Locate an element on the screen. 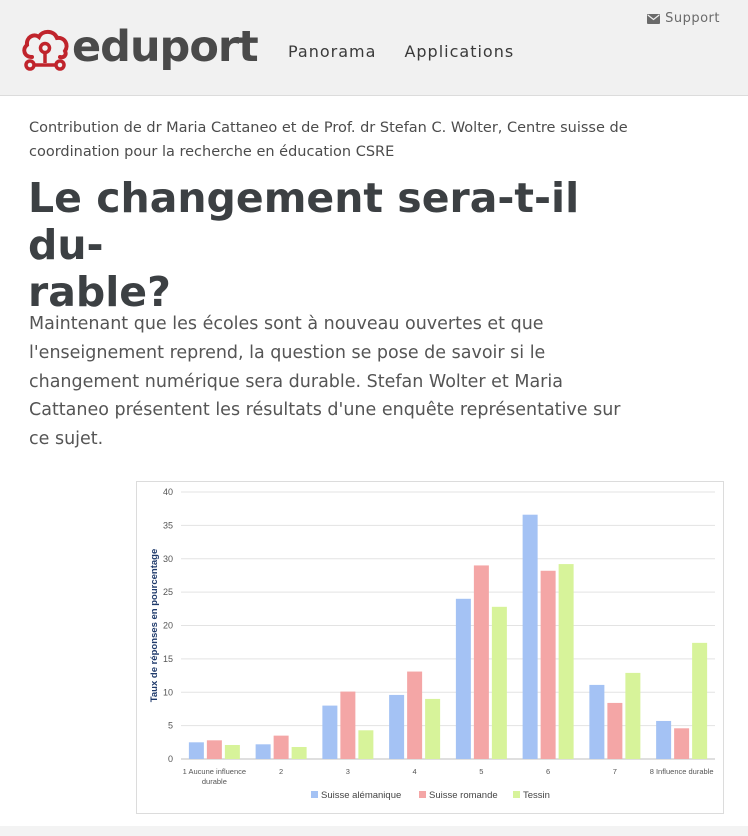 This screenshot has height=836, width=748. title-line-2: rable? is located at coordinates (99, 292).